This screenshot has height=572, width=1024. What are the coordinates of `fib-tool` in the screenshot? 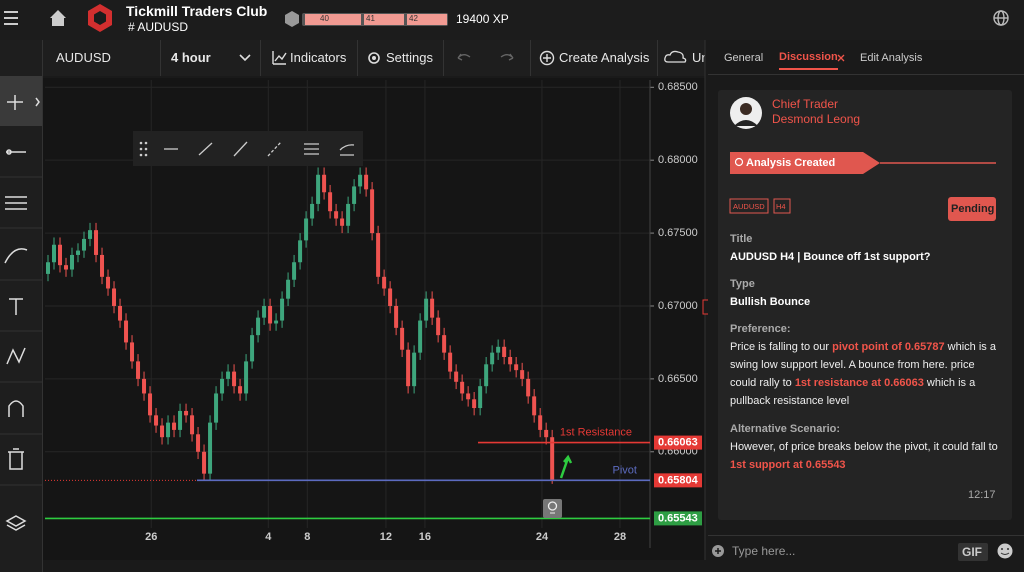 It's located at (16, 203).